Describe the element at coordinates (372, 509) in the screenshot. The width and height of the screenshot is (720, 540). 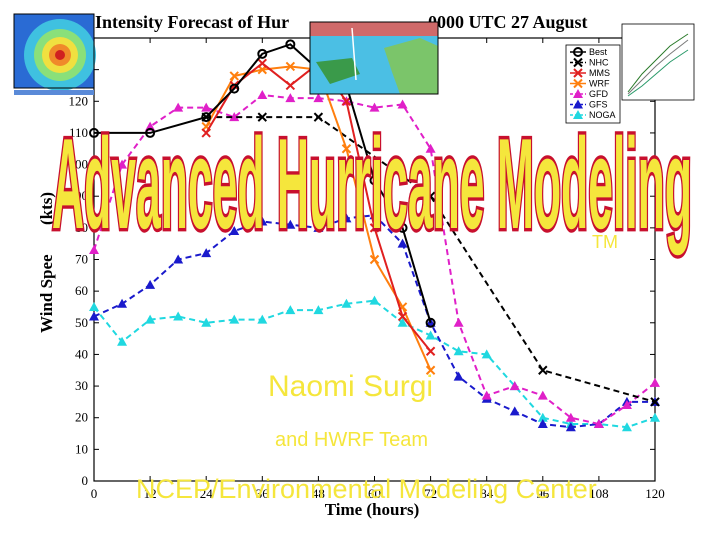
I see `x-axis-label: Time (hours)` at that location.